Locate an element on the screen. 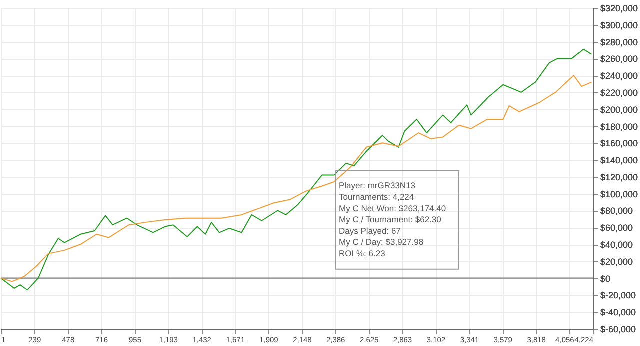  y-tick-label: $-20,000 is located at coordinates (618, 295).